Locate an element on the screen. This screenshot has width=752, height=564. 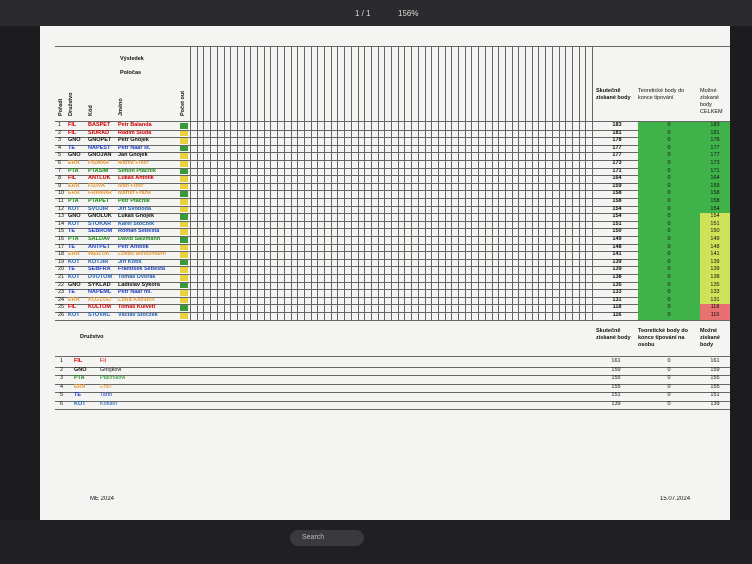
actual-points: 151 is located at coordinates (617, 223).